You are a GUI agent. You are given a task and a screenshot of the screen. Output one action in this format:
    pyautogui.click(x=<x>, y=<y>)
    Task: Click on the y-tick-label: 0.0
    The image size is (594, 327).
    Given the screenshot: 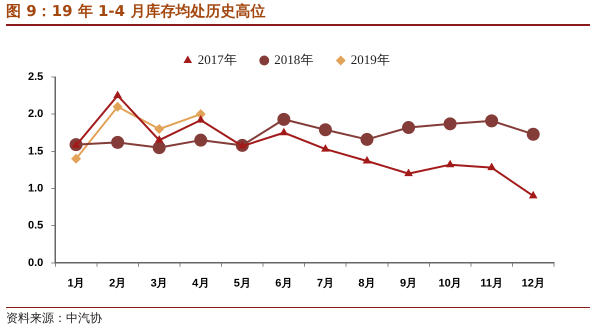 What is the action you would take?
    pyautogui.click(x=36, y=262)
    